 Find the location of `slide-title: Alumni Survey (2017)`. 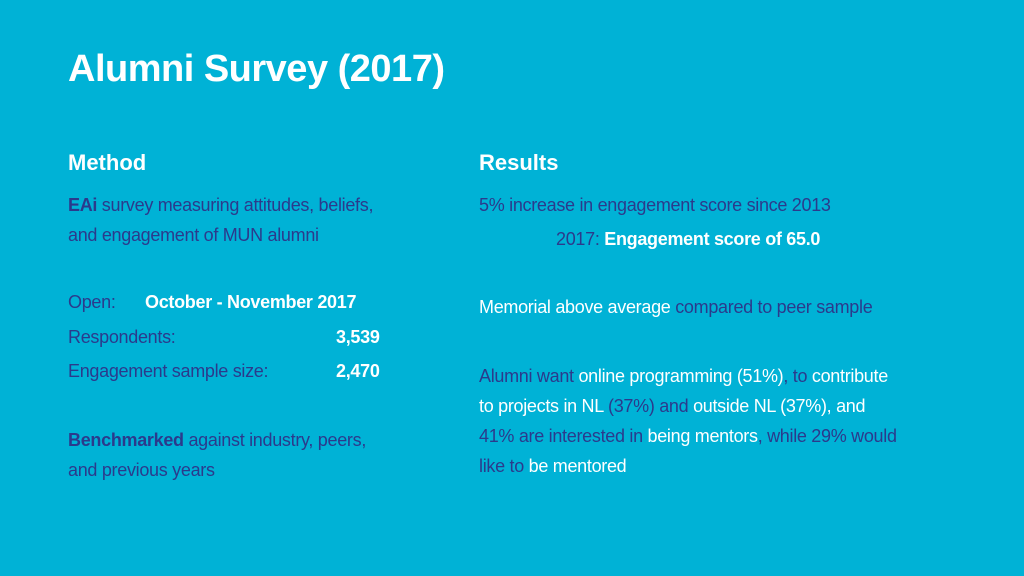

slide-title: Alumni Survey (2017) is located at coordinates (256, 69).